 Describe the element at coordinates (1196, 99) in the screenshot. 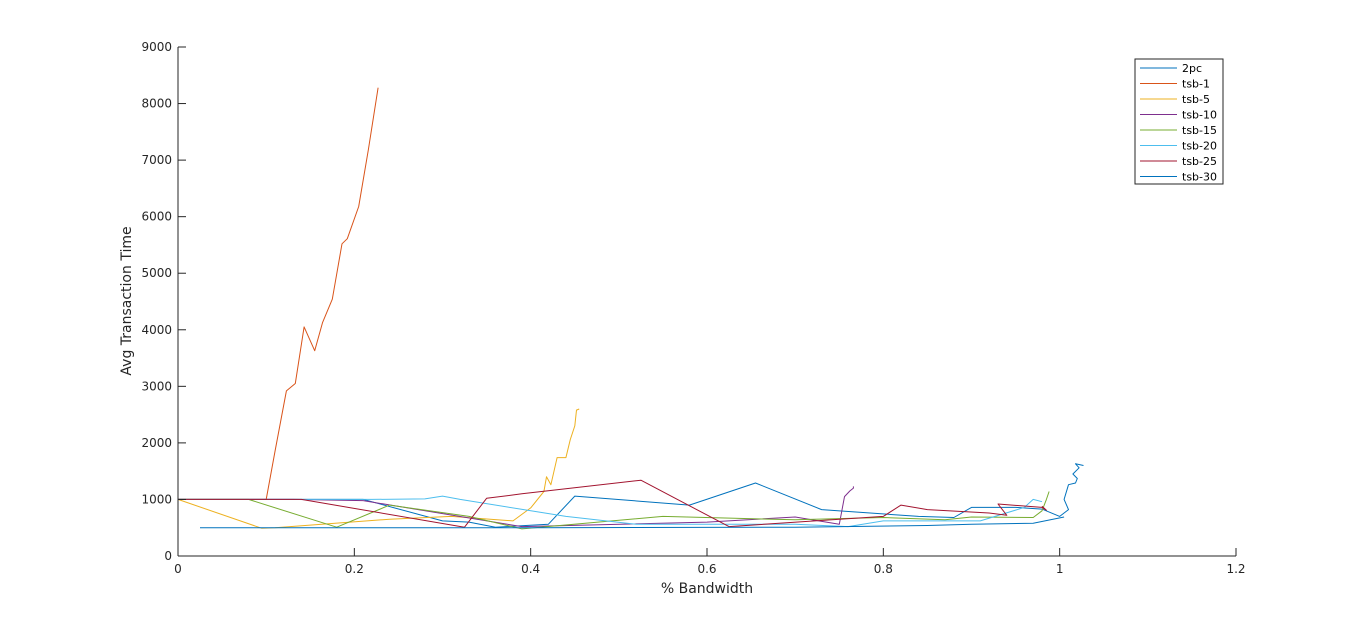

I see `legend-label-tsb-5: tsb-5` at that location.